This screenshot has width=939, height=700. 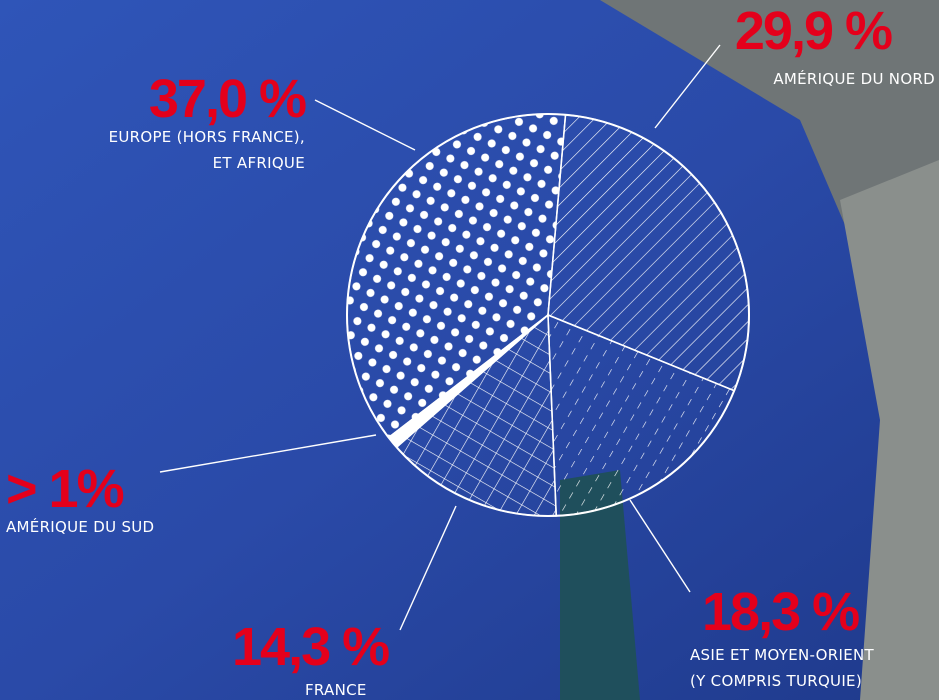 I want to click on value-label: 29,9 %, so click(x=813, y=31).